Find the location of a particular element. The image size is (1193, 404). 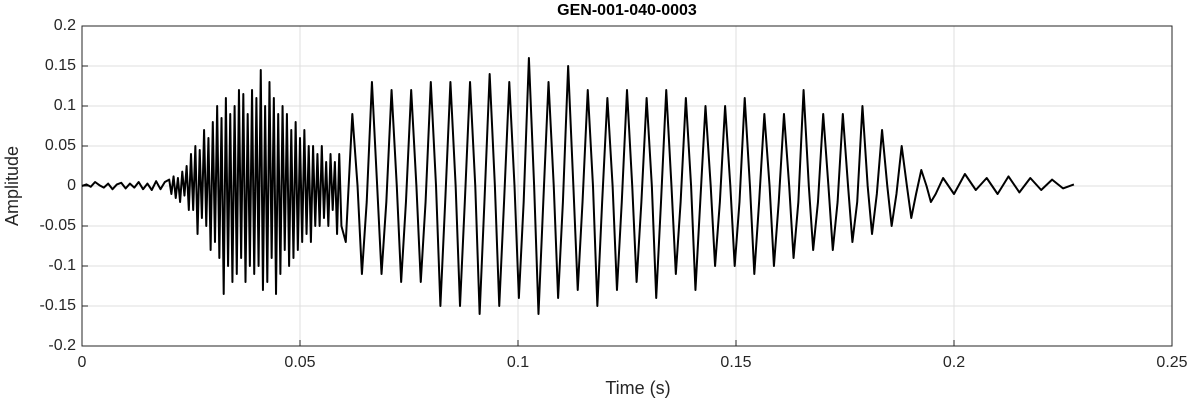

x-tick-label: 0.1 is located at coordinates (518, 362).